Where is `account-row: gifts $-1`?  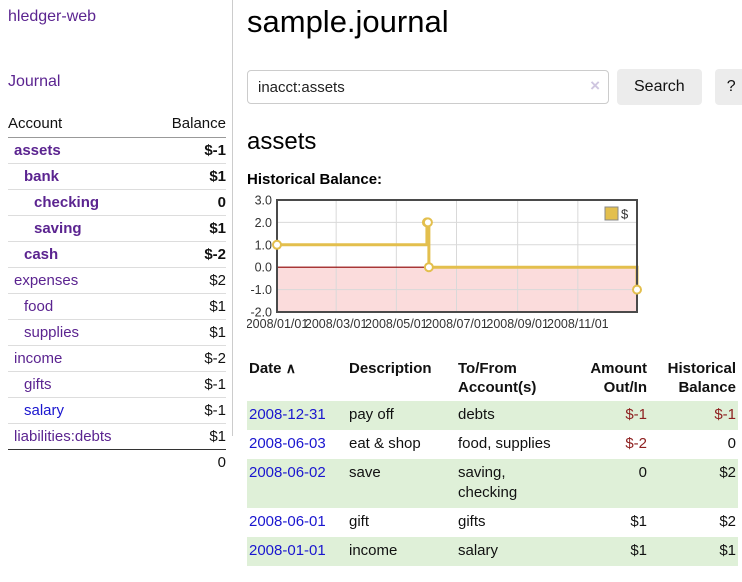
account-row: gifts $-1 is located at coordinates (117, 384).